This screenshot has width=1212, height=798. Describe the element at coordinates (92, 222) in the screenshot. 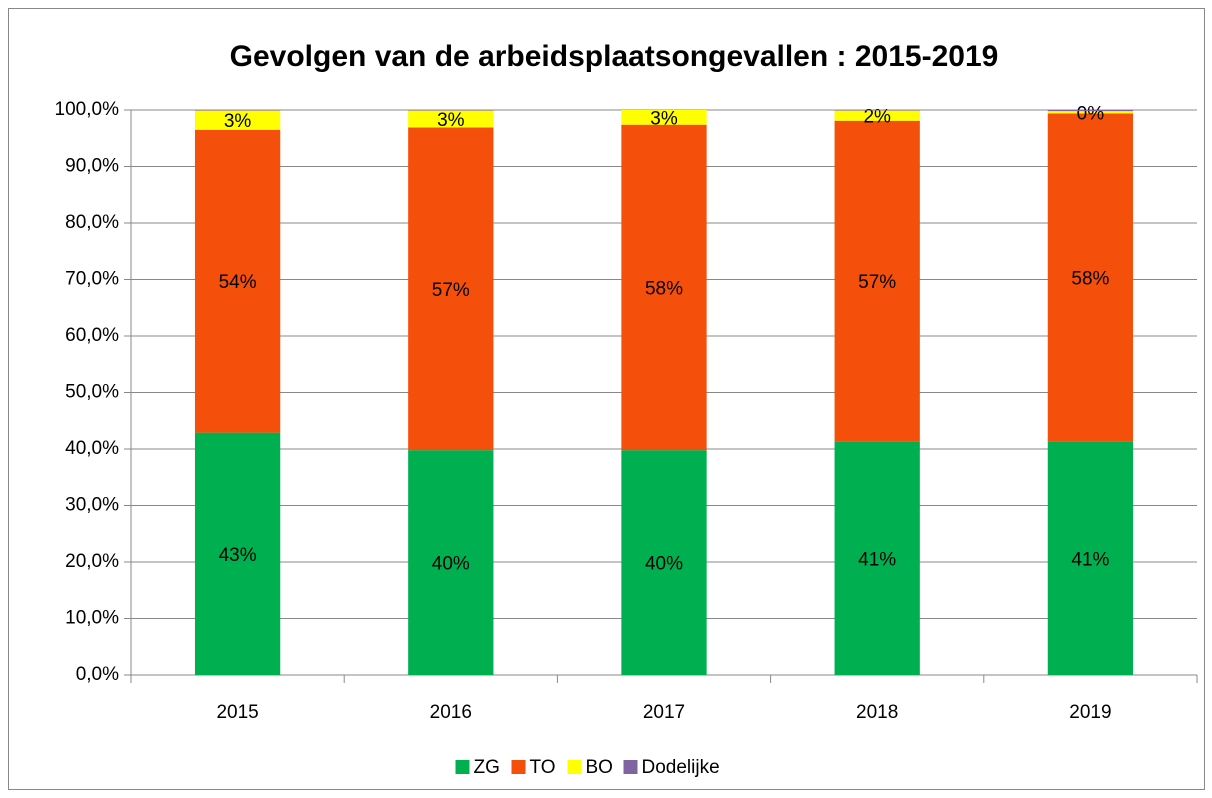

I see `y-tick-label: 80,0%` at that location.